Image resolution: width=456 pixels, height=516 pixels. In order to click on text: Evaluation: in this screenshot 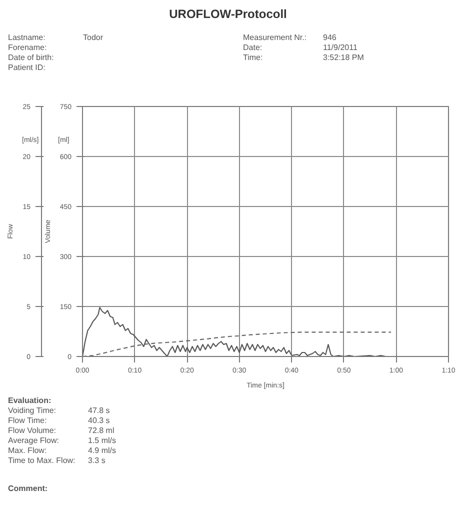, I will do `click(30, 401)`.